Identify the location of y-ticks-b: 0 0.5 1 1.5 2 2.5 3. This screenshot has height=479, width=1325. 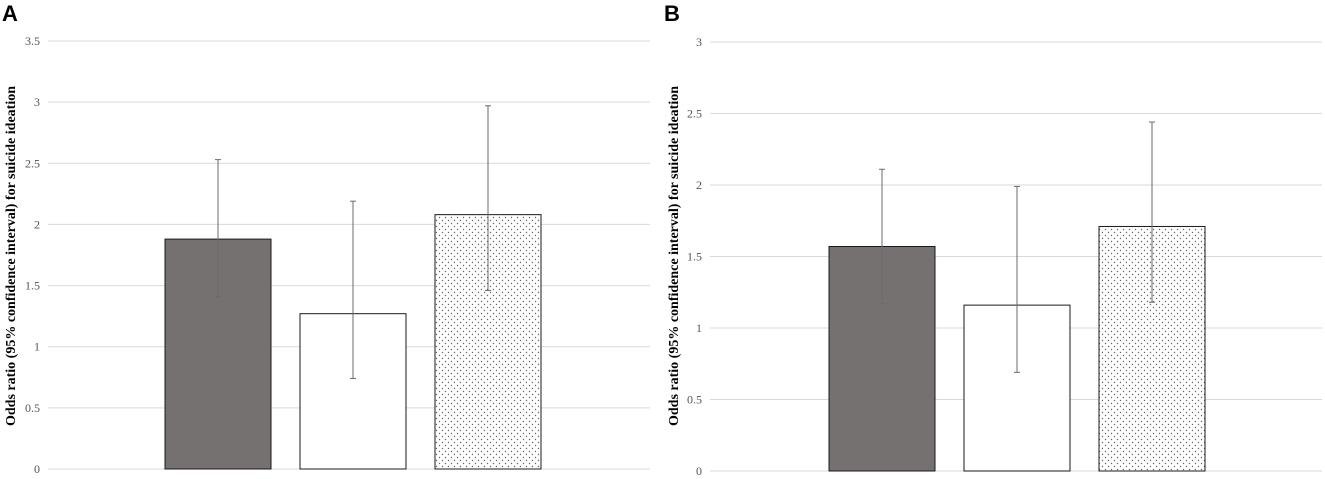
(694, 256).